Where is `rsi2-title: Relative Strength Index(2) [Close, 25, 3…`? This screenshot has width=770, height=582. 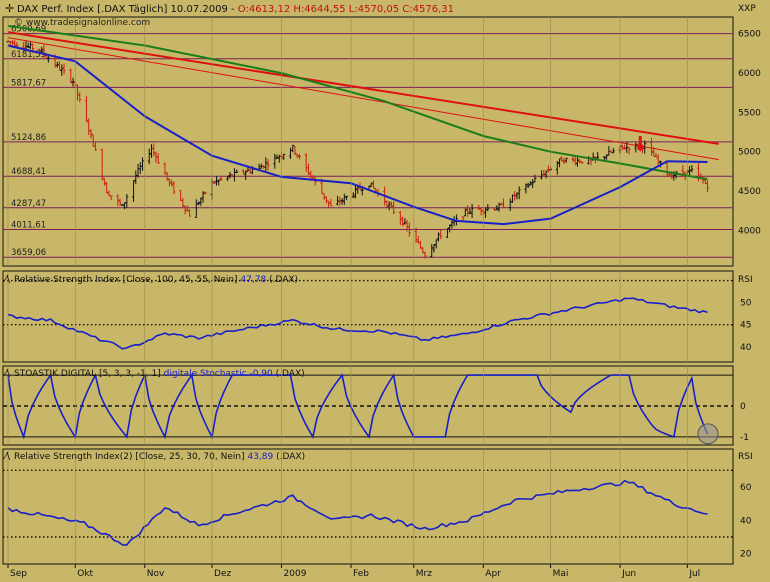
rsi2-title: Relative Strength Index(2) [Close, 25, 3… is located at coordinates (159, 457).